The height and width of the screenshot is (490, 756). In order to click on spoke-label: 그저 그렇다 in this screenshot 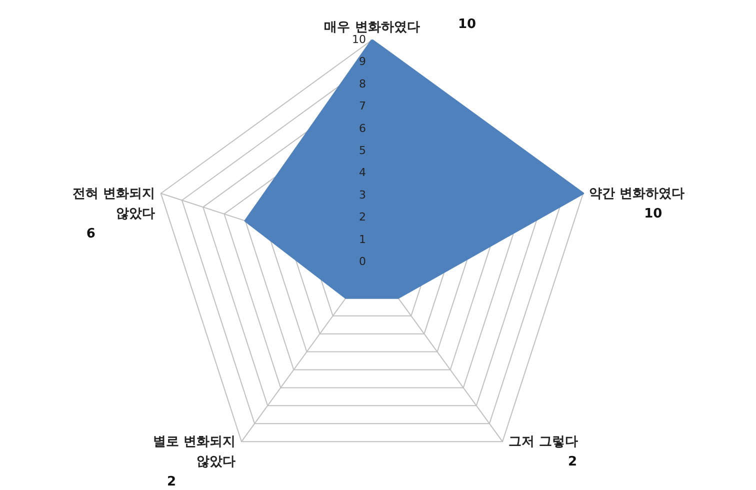, I will do `click(543, 442)`.